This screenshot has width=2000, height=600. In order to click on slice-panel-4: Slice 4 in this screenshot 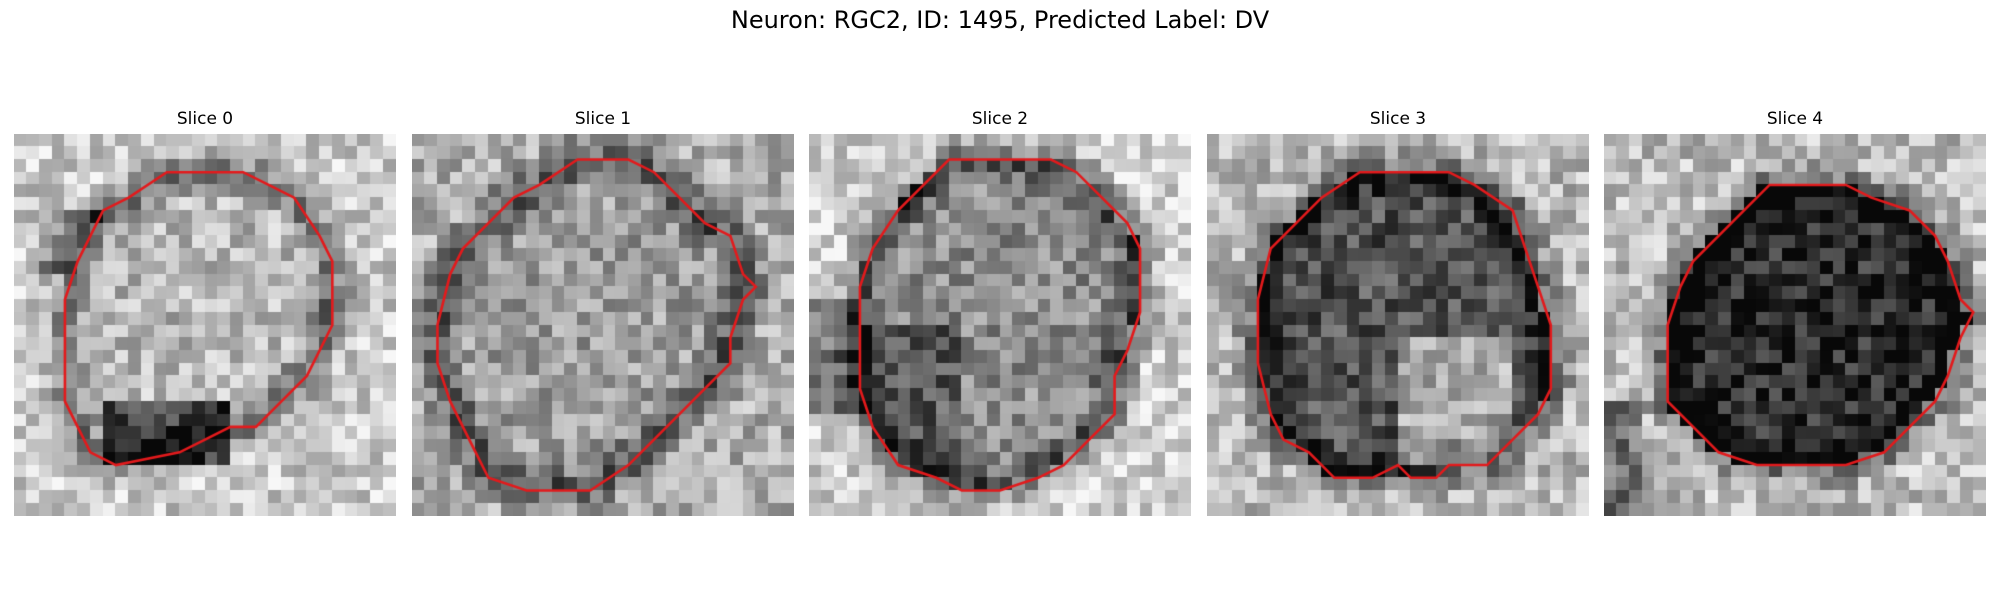, I will do `click(1795, 311)`.